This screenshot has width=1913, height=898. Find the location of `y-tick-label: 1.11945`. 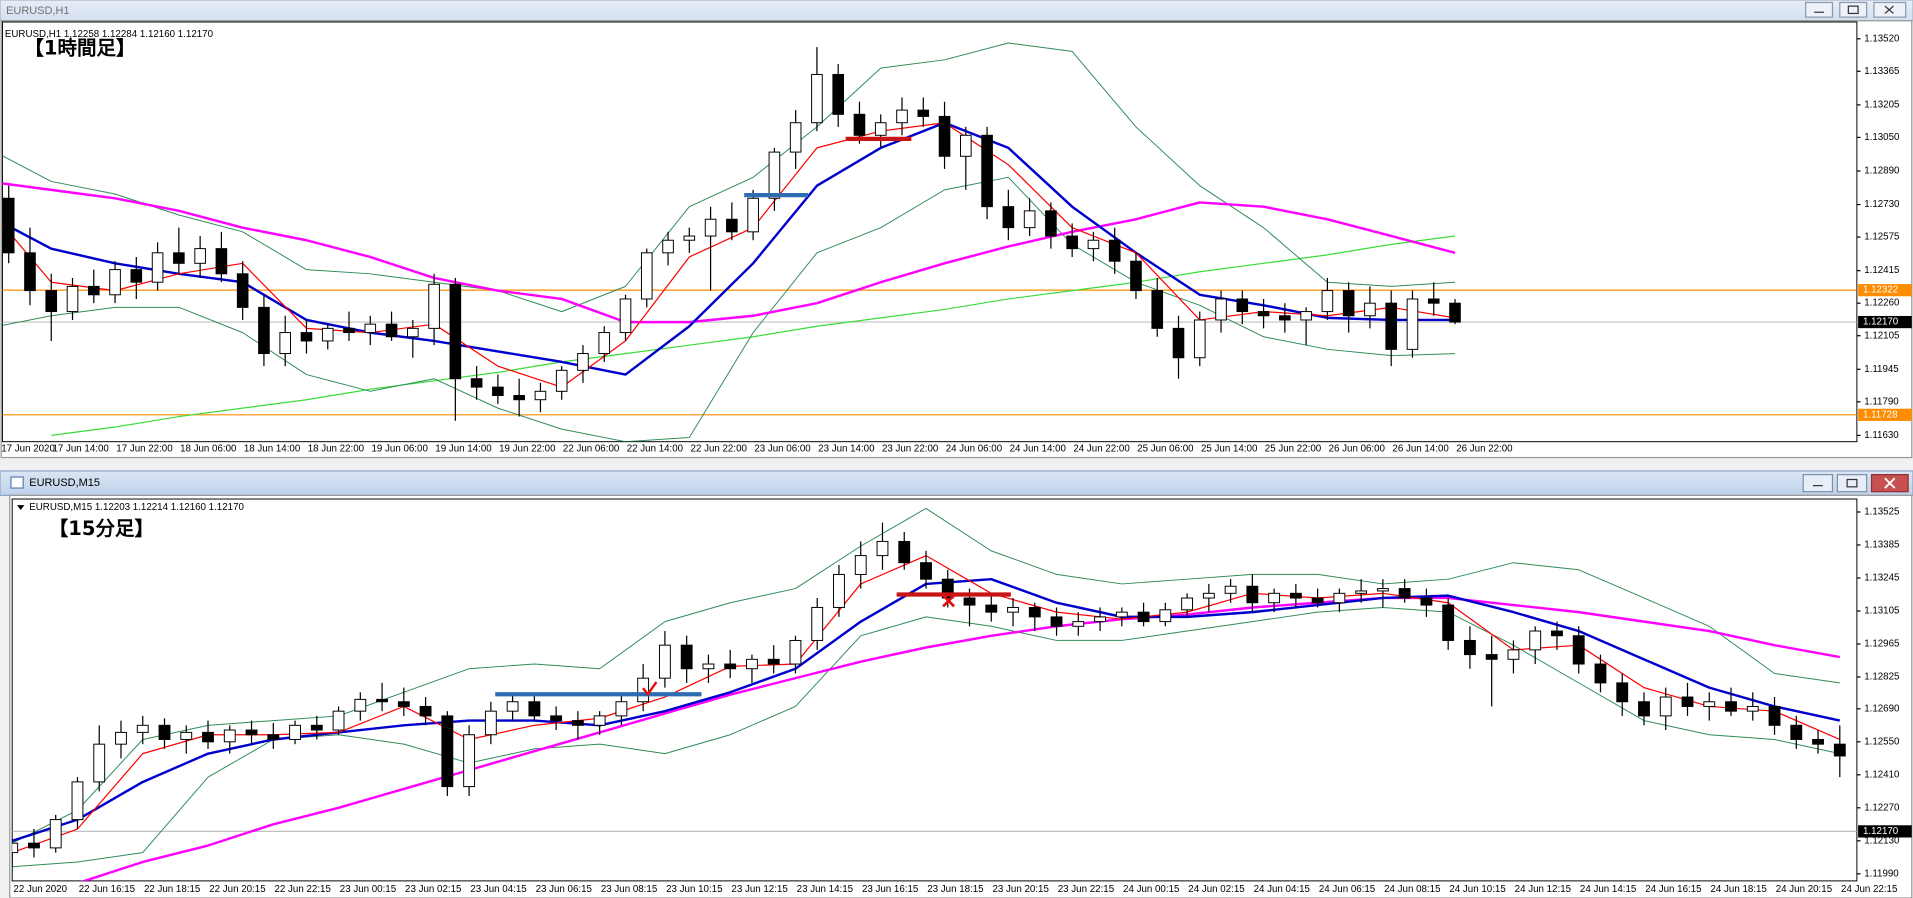

y-tick-label: 1.11945 is located at coordinates (1881, 369).